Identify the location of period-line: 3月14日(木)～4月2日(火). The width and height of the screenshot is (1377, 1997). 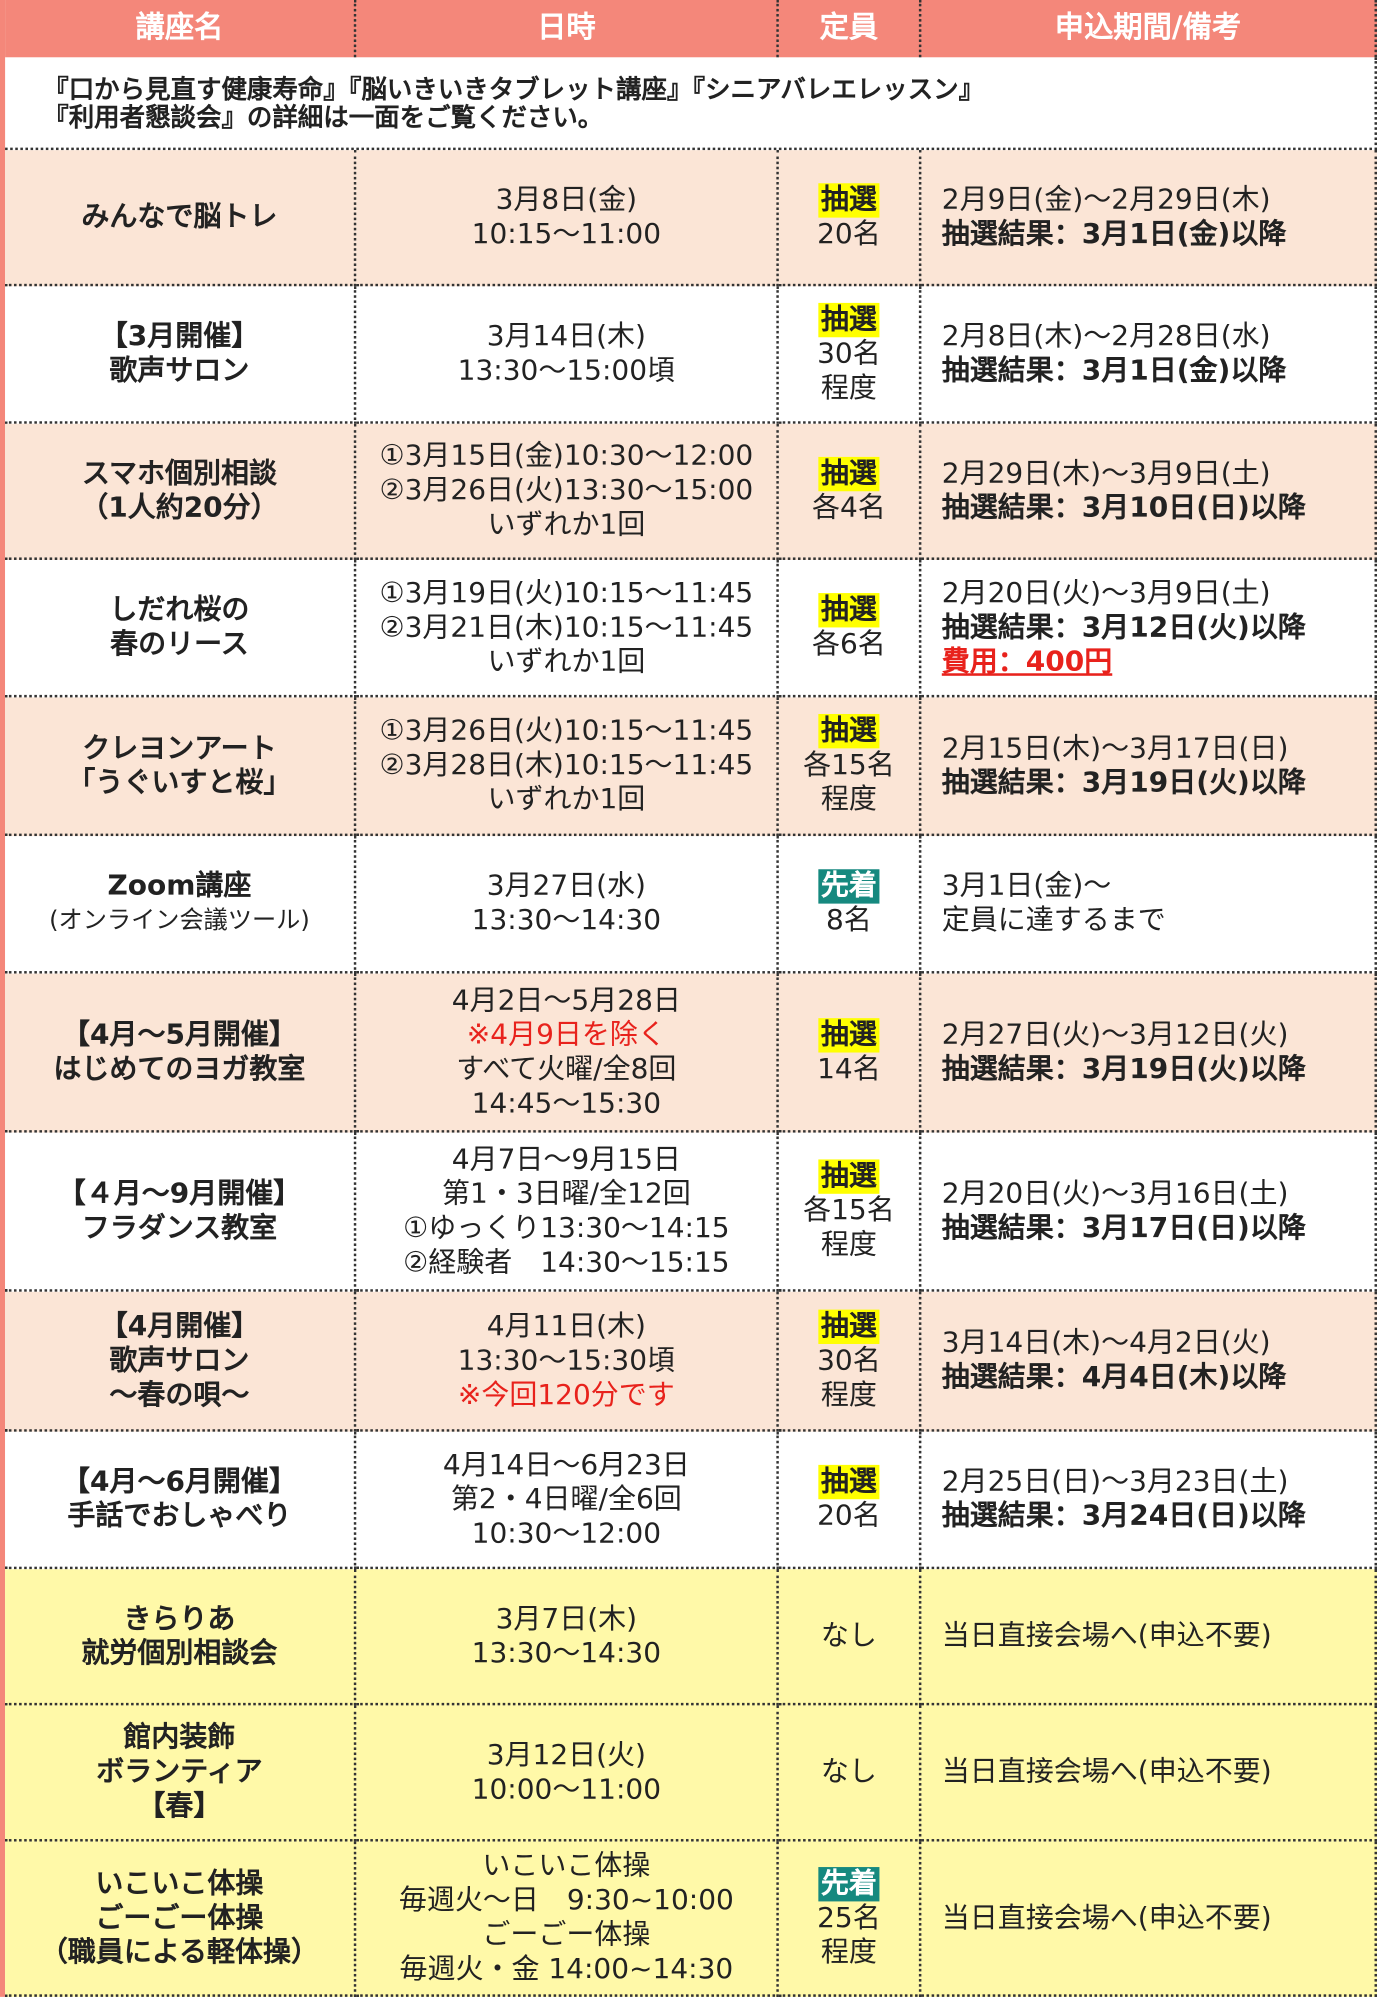
(1106, 1343).